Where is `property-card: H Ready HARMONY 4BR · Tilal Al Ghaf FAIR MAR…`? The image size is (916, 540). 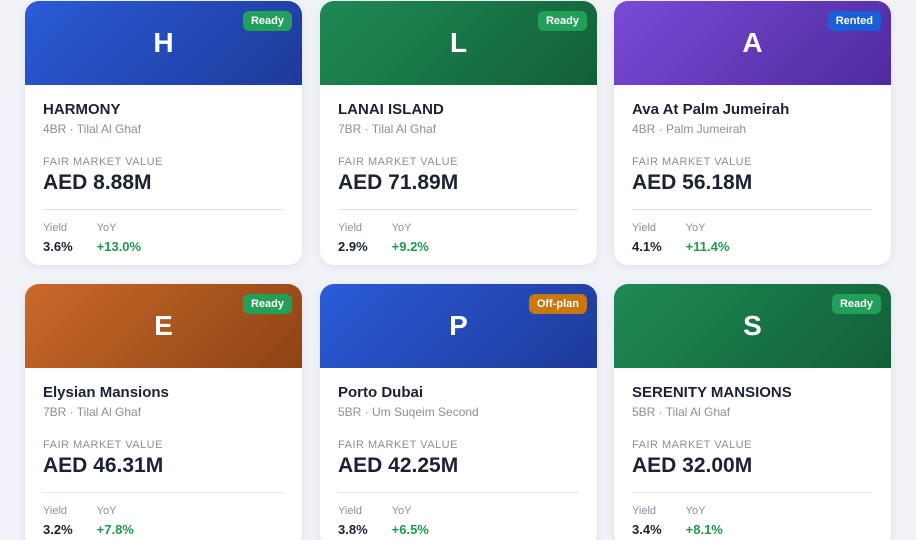 property-card: H Ready HARMONY 4BR · Tilal Al Ghaf FAIR MAR… is located at coordinates (163, 133).